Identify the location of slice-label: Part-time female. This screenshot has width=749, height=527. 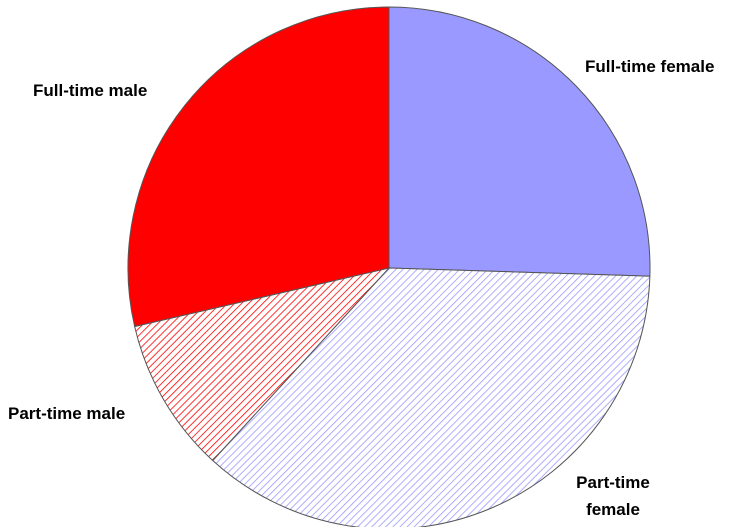
(613, 496).